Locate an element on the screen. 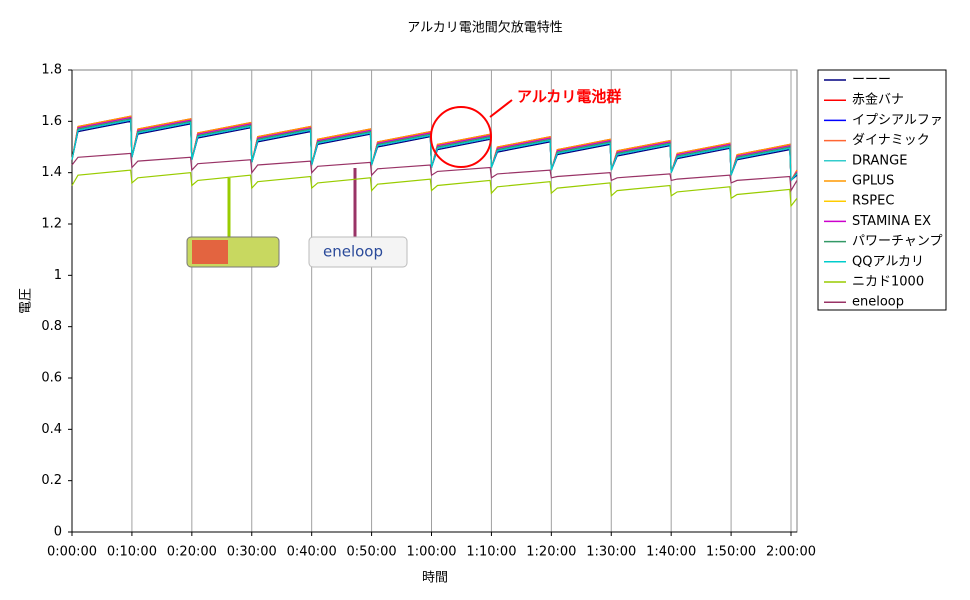 This screenshot has height=600, width=970. x-tick-label: 2:00:00 is located at coordinates (791, 552).